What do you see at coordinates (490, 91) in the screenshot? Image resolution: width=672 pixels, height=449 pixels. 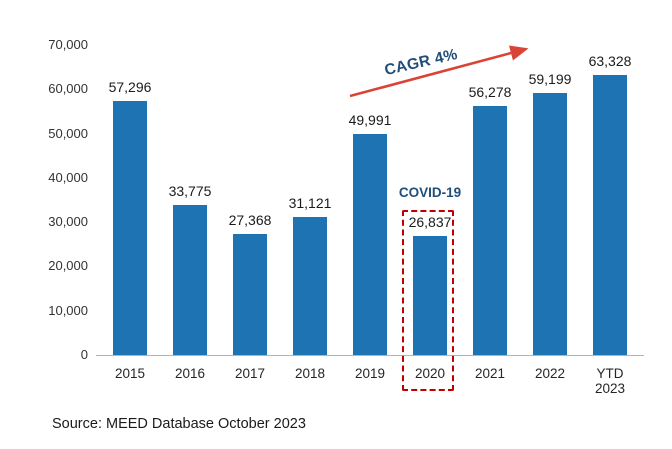 I see `bar-value-label: 56,278` at bounding box center [490, 91].